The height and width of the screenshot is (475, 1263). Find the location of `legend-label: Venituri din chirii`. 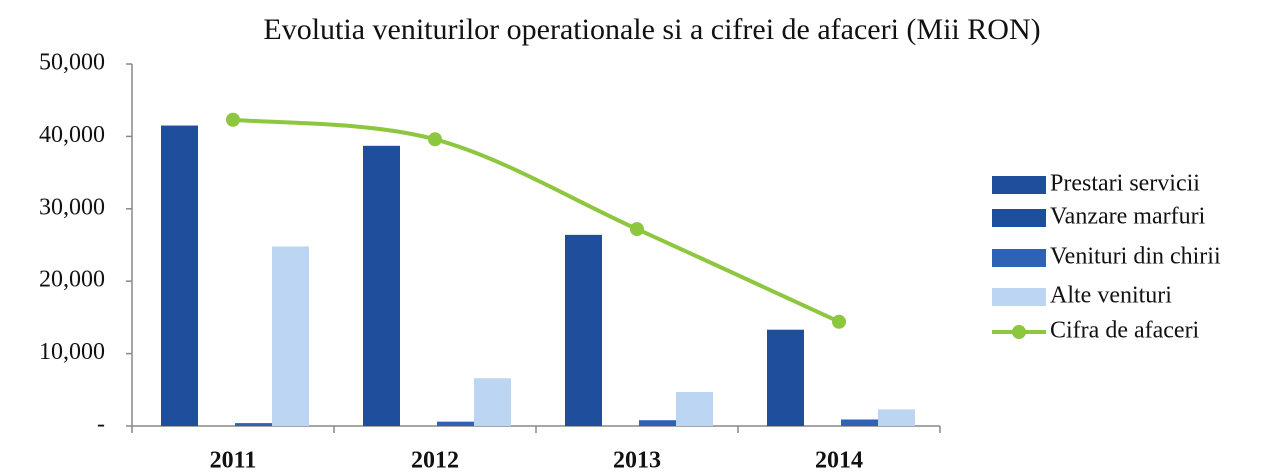

legend-label: Venituri din chirii is located at coordinates (1135, 257).